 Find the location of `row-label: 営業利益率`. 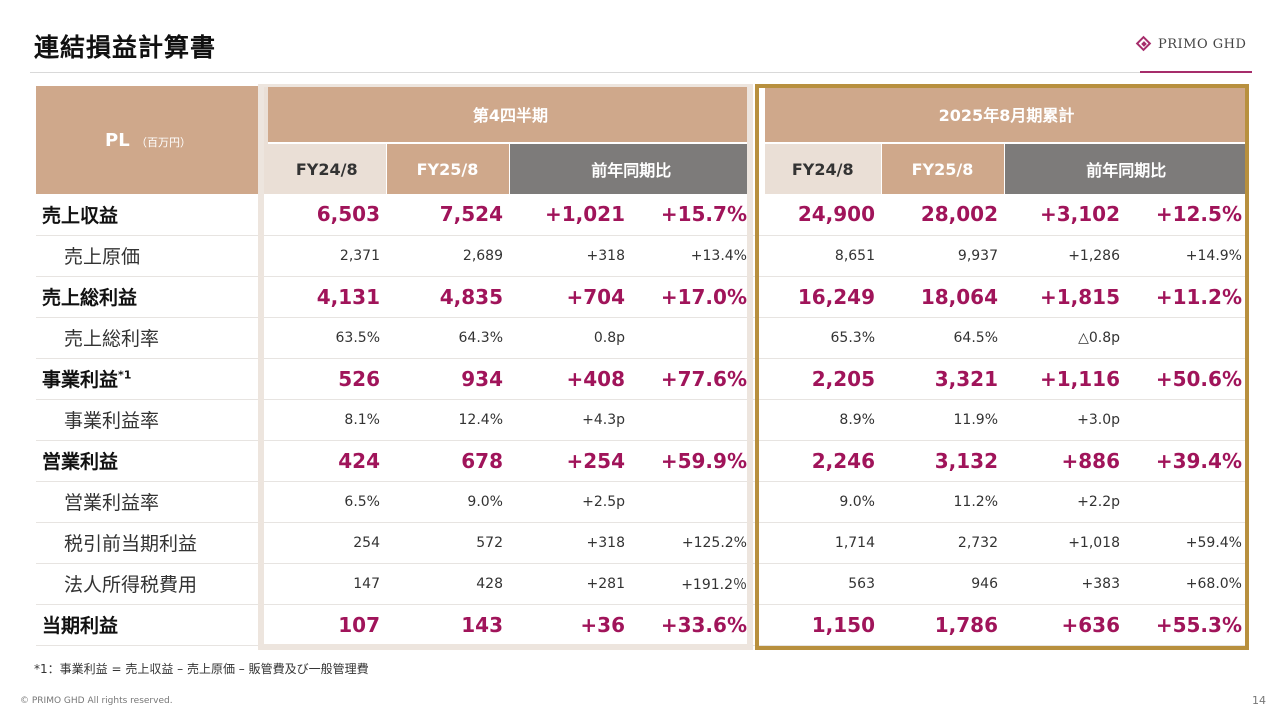

row-label: 営業利益率 is located at coordinates (148, 502).